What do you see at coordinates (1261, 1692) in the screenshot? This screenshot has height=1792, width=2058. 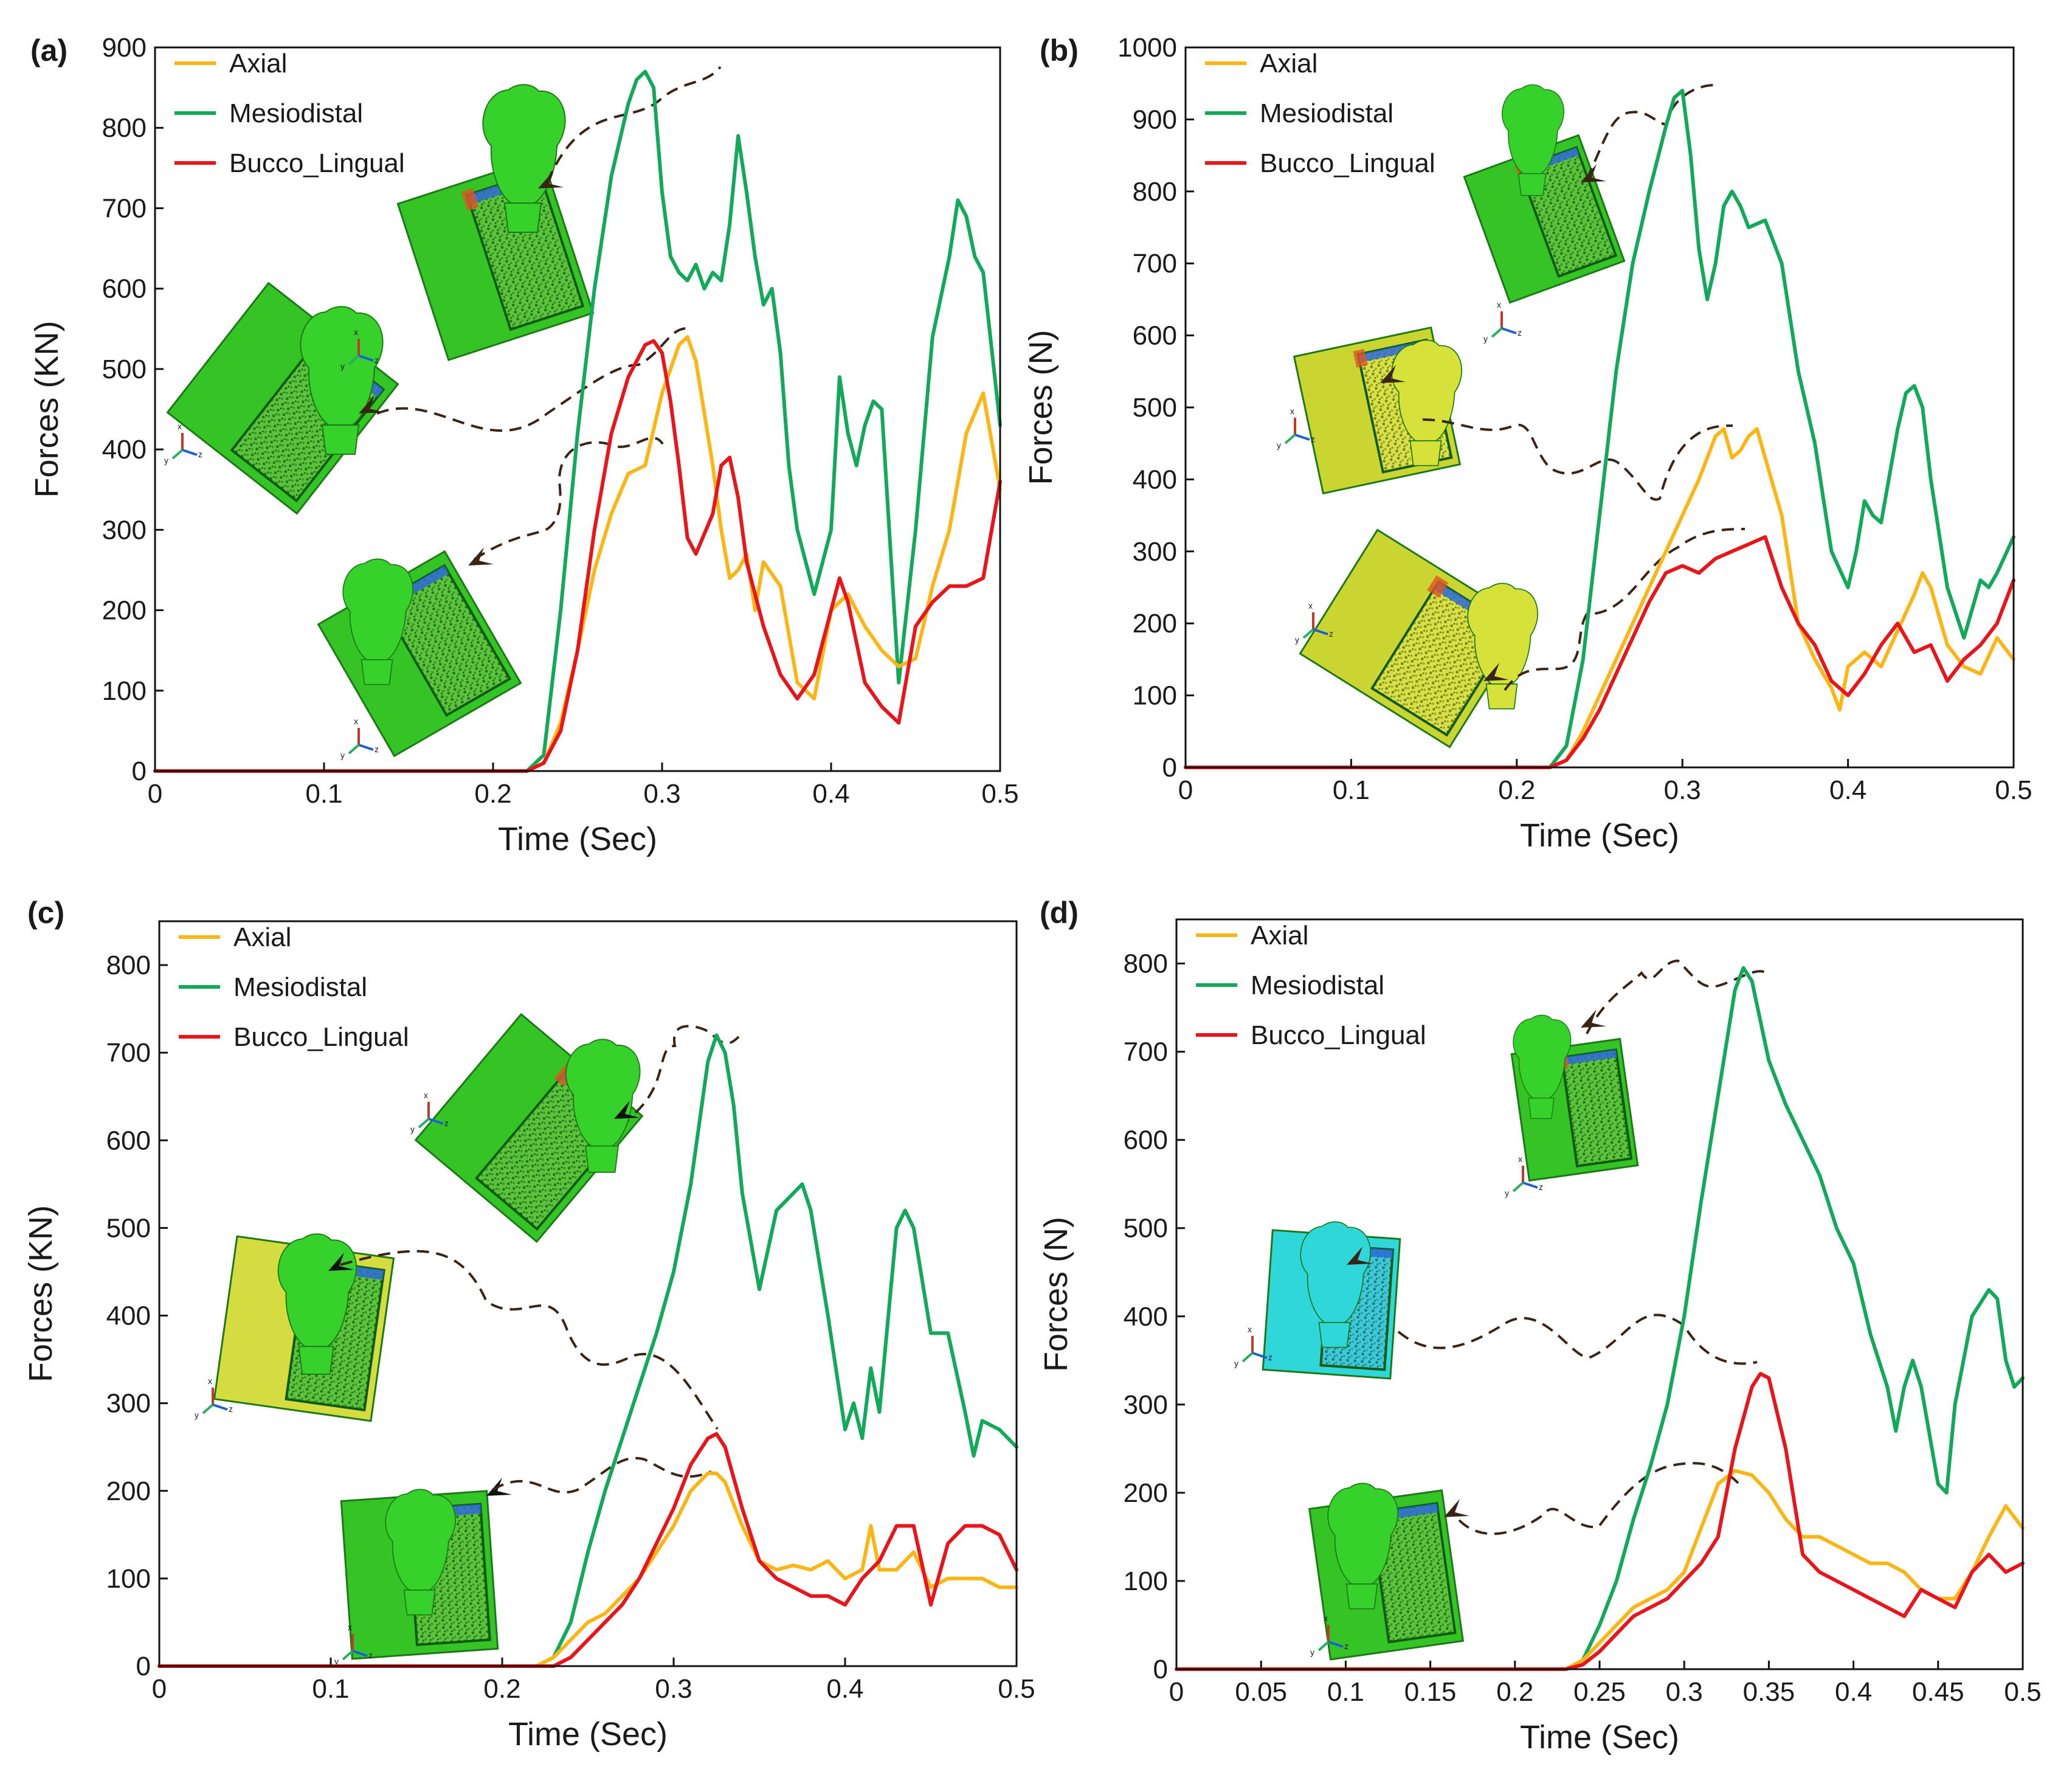 I see `x-tick-label: 0.05` at bounding box center [1261, 1692].